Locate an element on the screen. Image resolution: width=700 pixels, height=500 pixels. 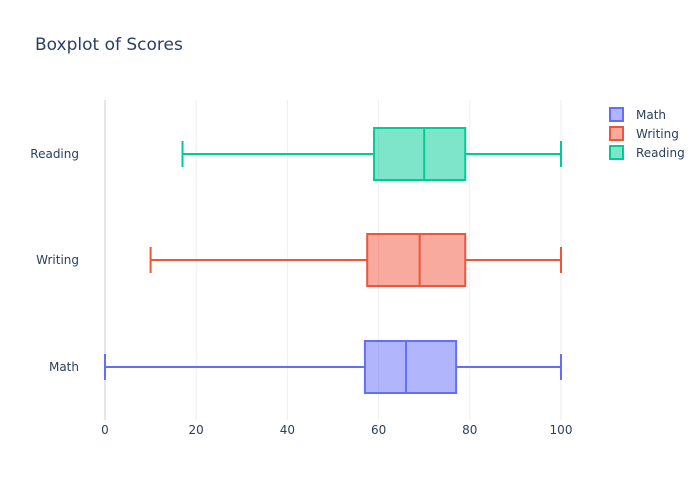
x-axis-tick-labels: 0 20 40 60 80 100 is located at coordinates (336, 430).